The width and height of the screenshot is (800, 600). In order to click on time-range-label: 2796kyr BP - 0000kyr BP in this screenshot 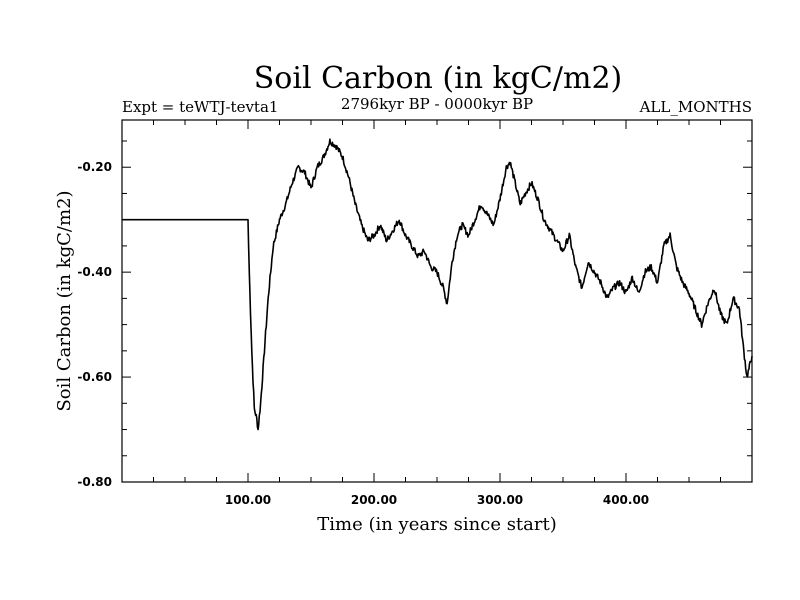, I will do `click(437, 104)`.